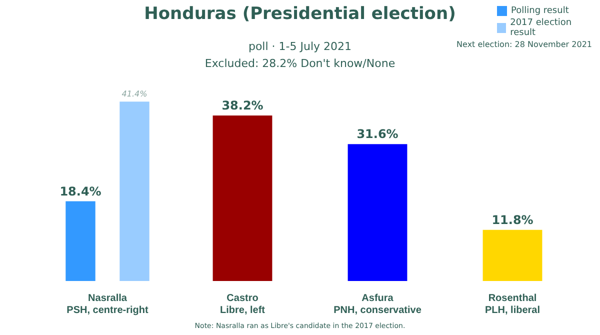 The image size is (600, 335). Describe the element at coordinates (300, 14) in the screenshot. I see `chart-title: Honduras (Presidential election)` at that location.